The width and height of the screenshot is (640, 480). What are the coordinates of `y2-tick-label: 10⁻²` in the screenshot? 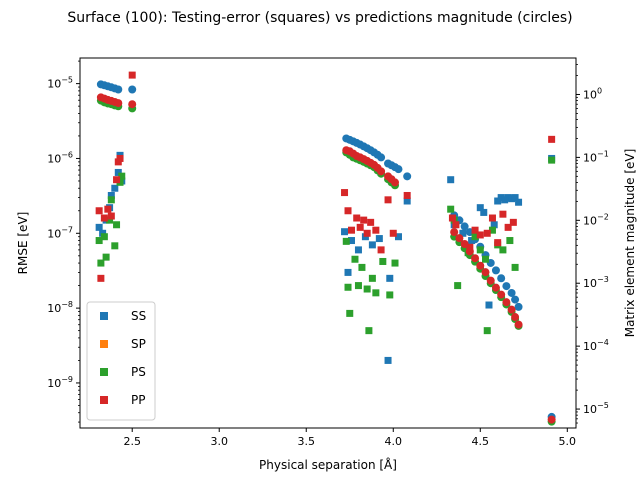 It's located at (596, 219).